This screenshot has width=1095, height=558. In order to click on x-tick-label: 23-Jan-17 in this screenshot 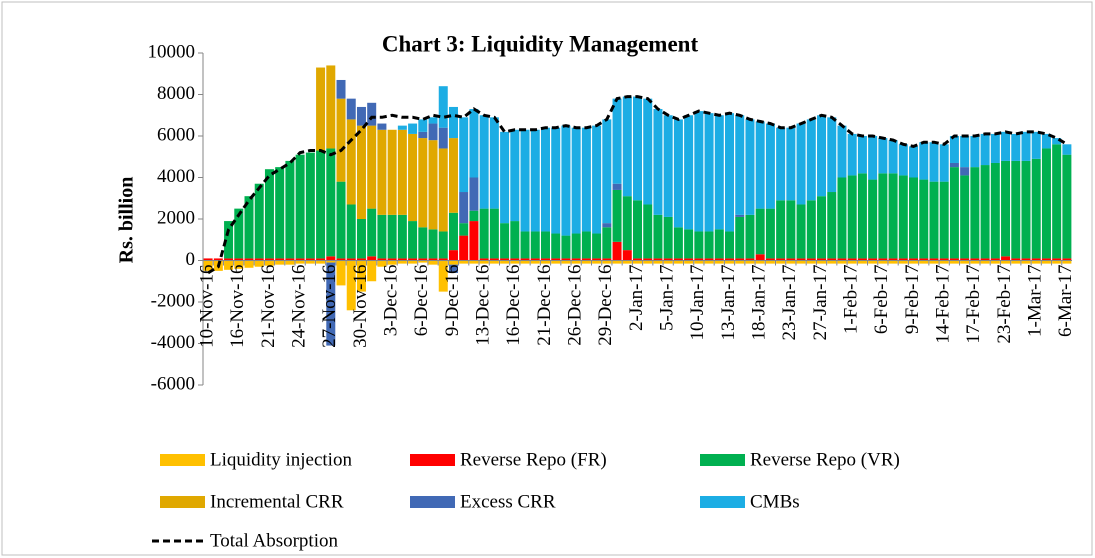, I will do `click(789, 303)`.